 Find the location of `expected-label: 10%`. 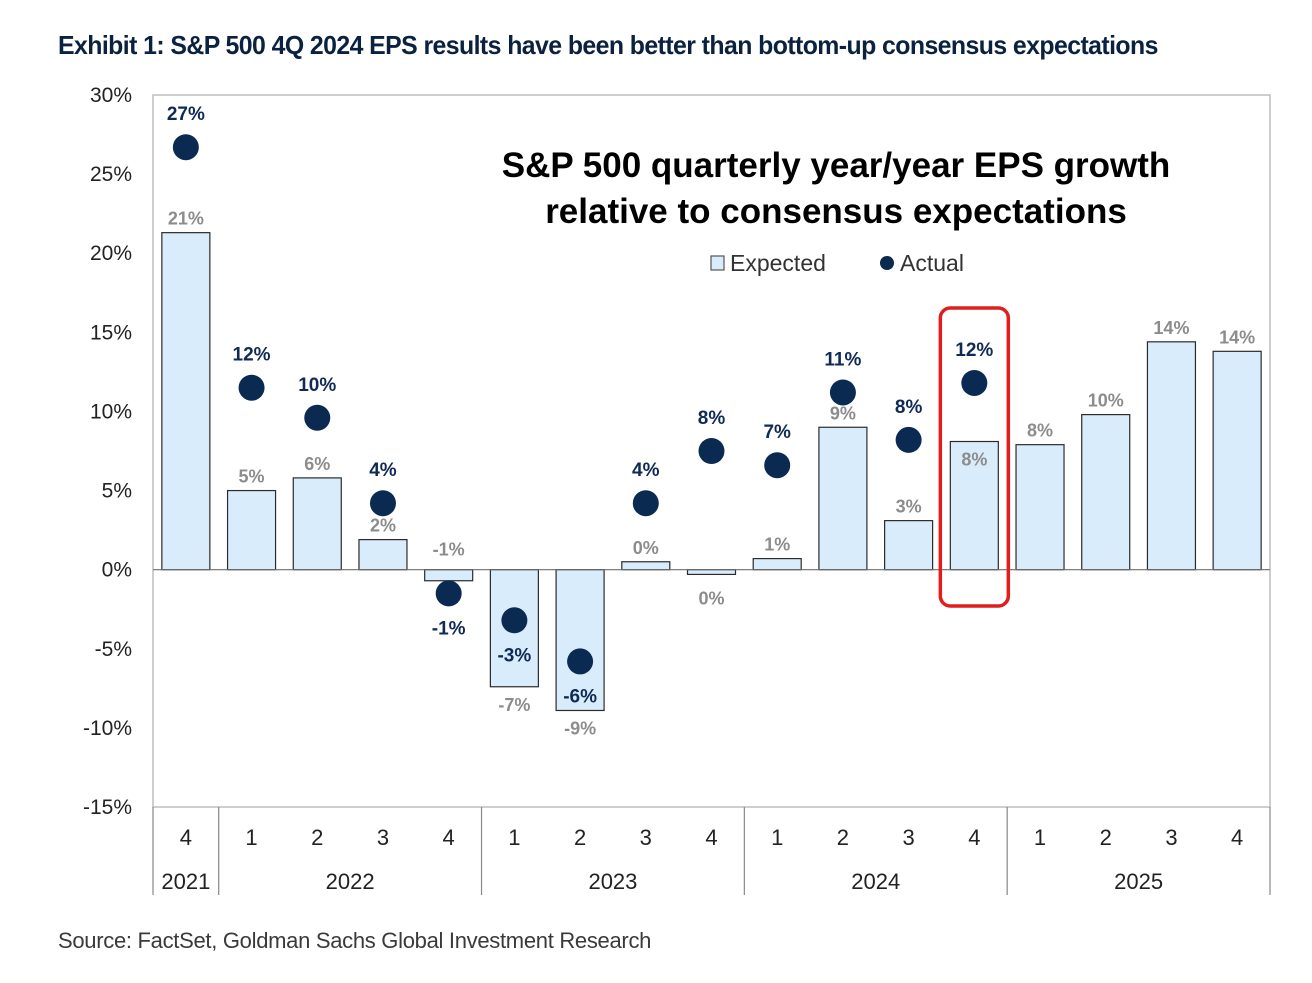

expected-label: 10% is located at coordinates (1106, 401).